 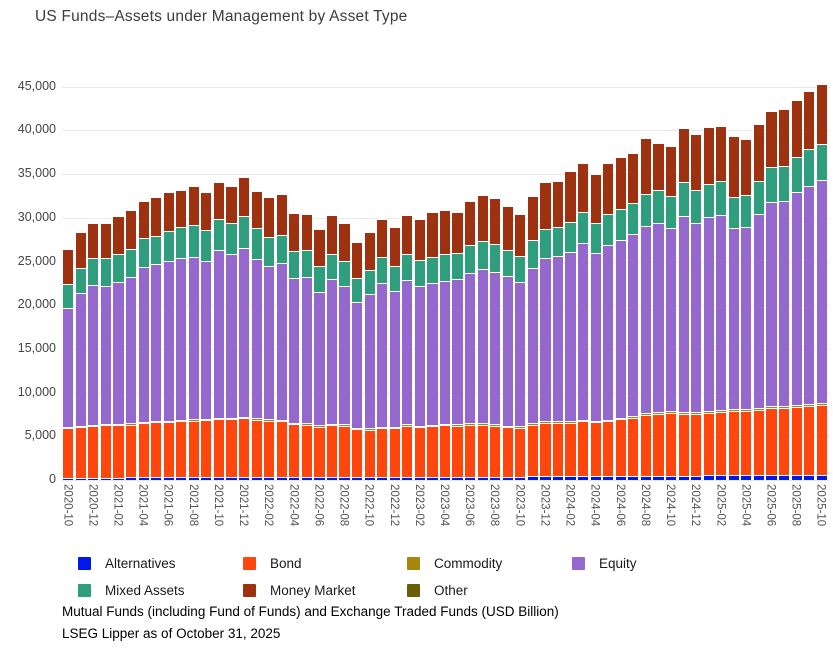 I want to click on legend-item-bond: Bond, so click(x=272, y=563).